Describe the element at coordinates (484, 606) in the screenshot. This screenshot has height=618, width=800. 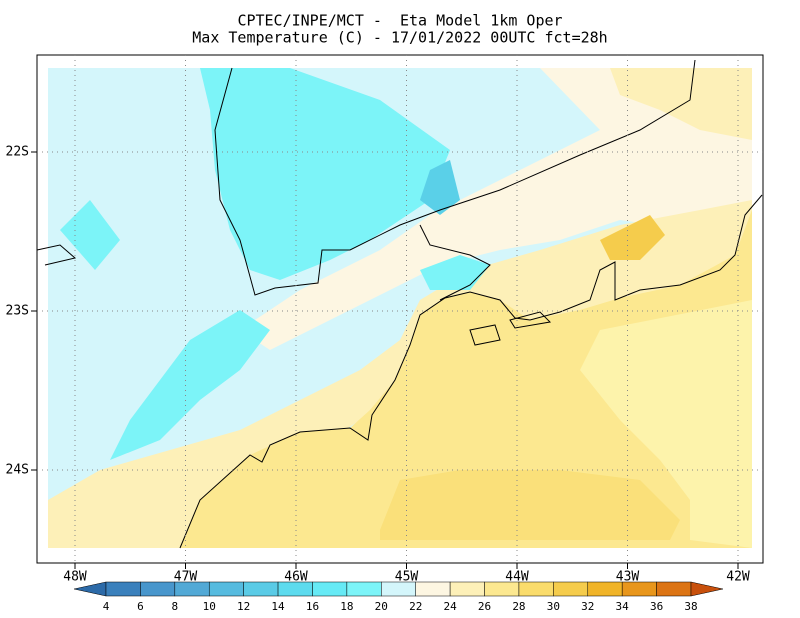
I see `colorbar-label: 26` at that location.